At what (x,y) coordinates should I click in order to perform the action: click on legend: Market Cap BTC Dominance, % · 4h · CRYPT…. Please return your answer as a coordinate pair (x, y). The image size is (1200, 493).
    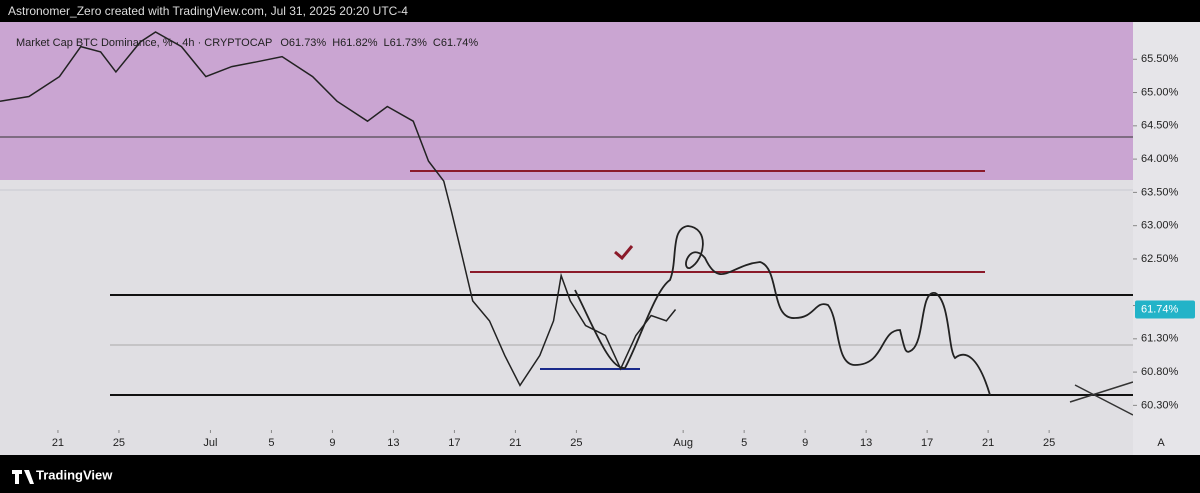
    Looking at the image, I should click on (247, 43).